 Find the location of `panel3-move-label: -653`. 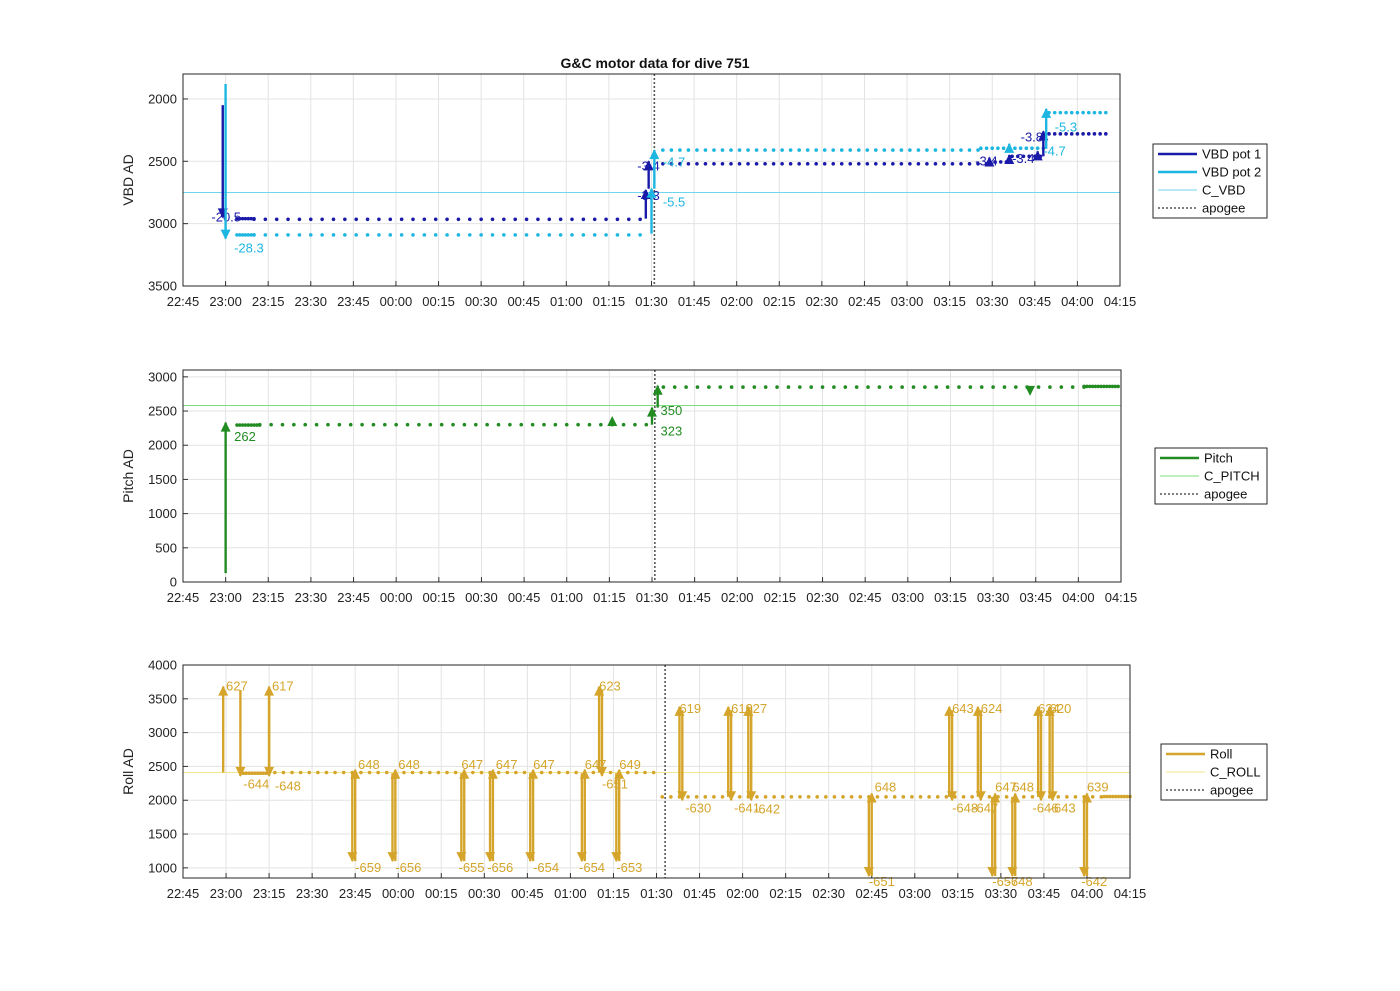

panel3-move-label: -653 is located at coordinates (629, 867).